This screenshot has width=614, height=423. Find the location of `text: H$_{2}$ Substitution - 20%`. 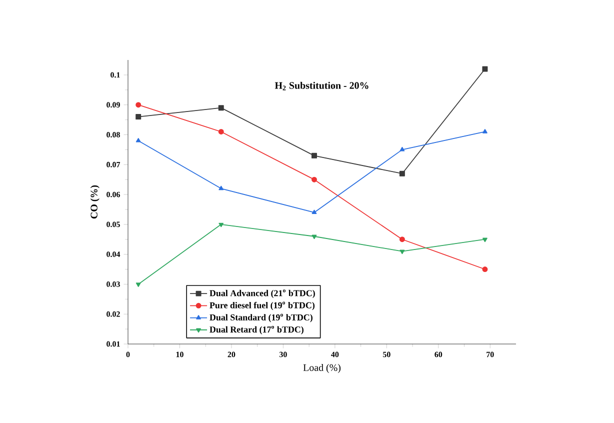

text: H$_{2}$ Substitution - 20% is located at coordinates (321, 86).